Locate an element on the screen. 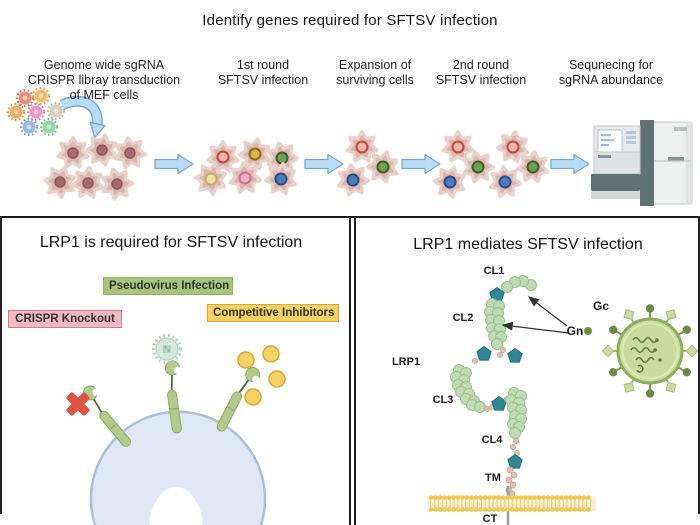 The width and height of the screenshot is (700, 525). binding-arrows-icon is located at coordinates (535, 315).